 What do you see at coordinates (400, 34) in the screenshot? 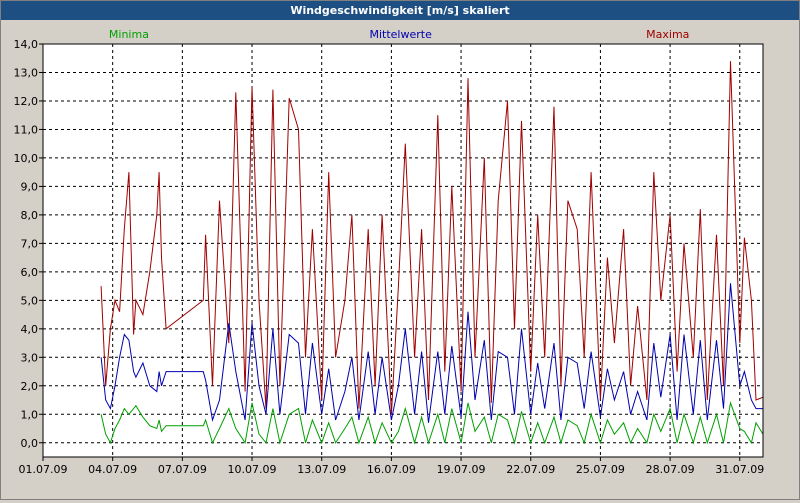
I see `legend-mittelwerte: Mittelwerte` at bounding box center [400, 34].